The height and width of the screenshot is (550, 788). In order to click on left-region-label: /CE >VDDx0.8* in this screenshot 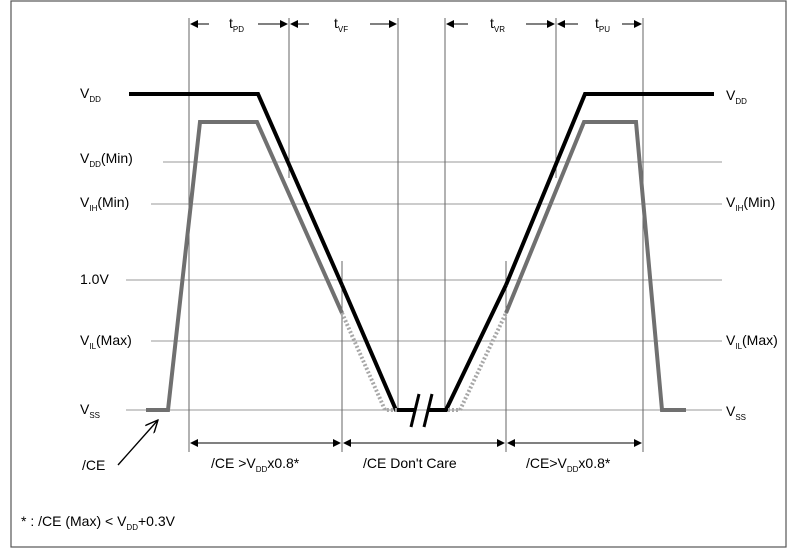, I will do `click(255, 464)`.